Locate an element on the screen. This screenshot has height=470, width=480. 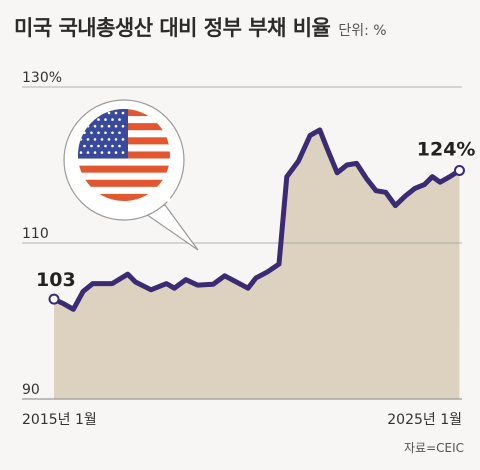
end-marker is located at coordinates (459, 170).